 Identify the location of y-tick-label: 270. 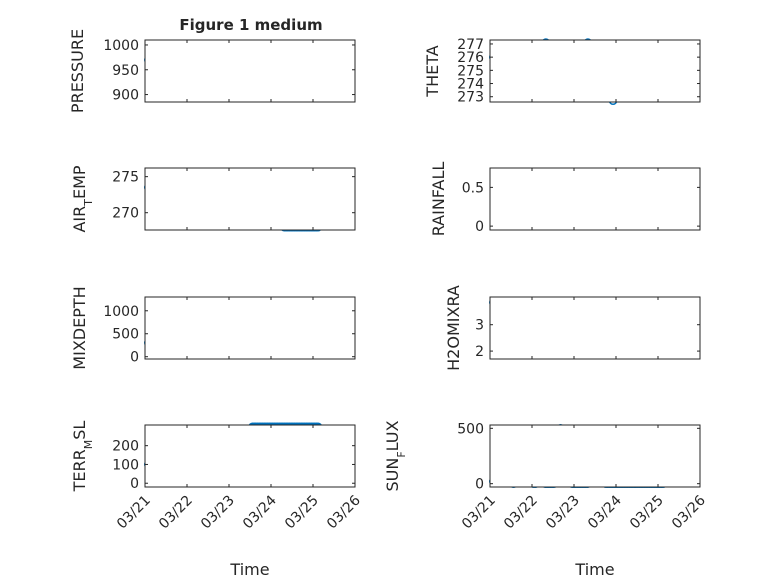
(125, 214).